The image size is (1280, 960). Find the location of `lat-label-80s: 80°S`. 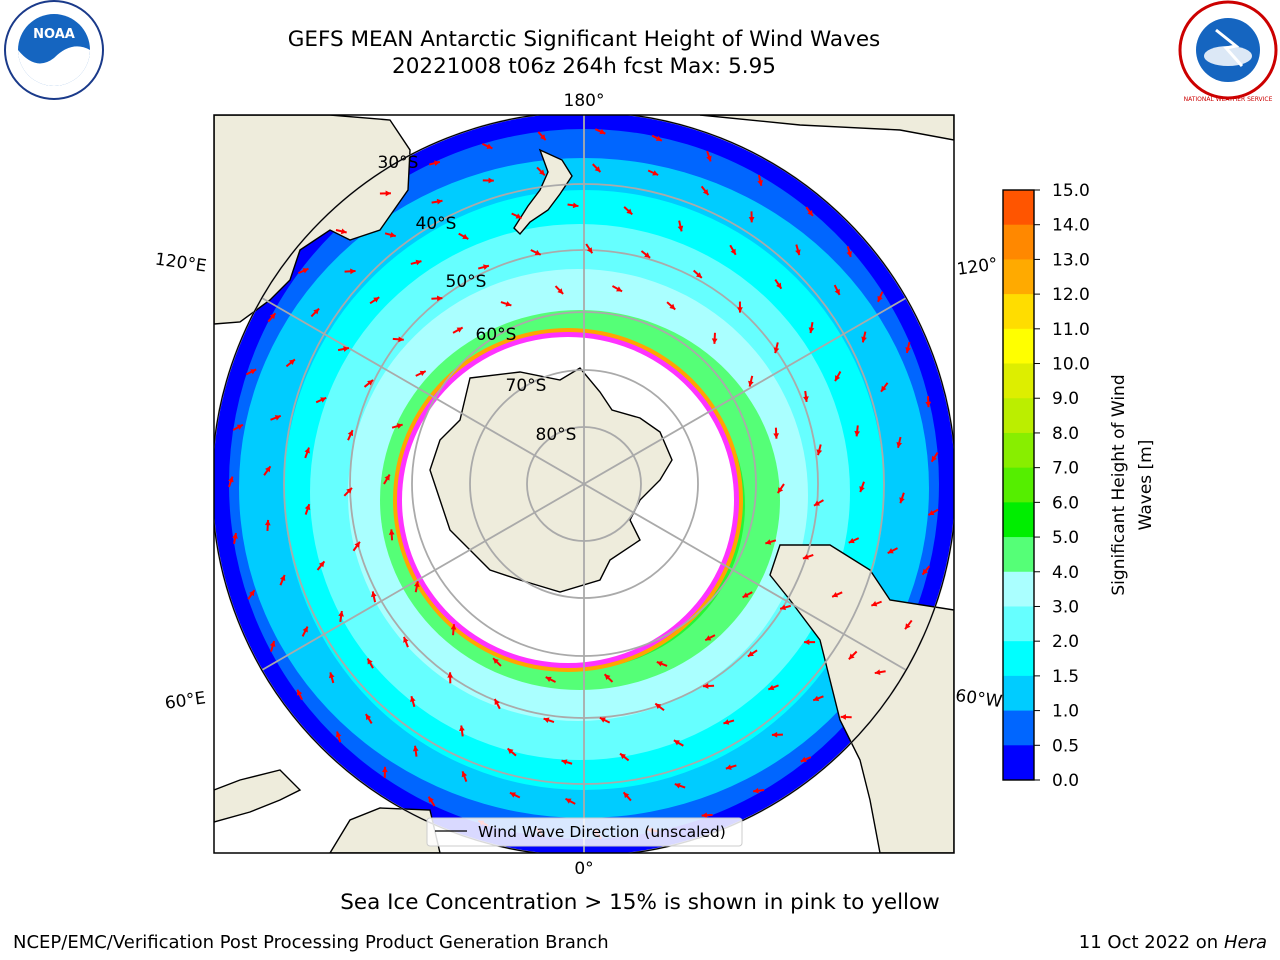

lat-label-80s: 80°S is located at coordinates (556, 435).